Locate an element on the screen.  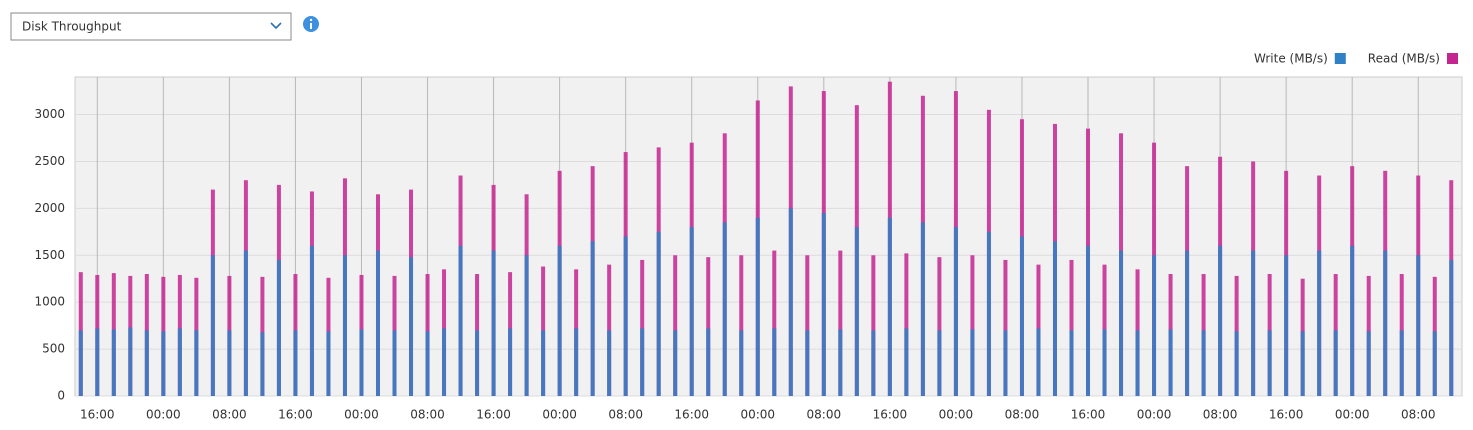
dropdown is located at coordinates (151, 26).